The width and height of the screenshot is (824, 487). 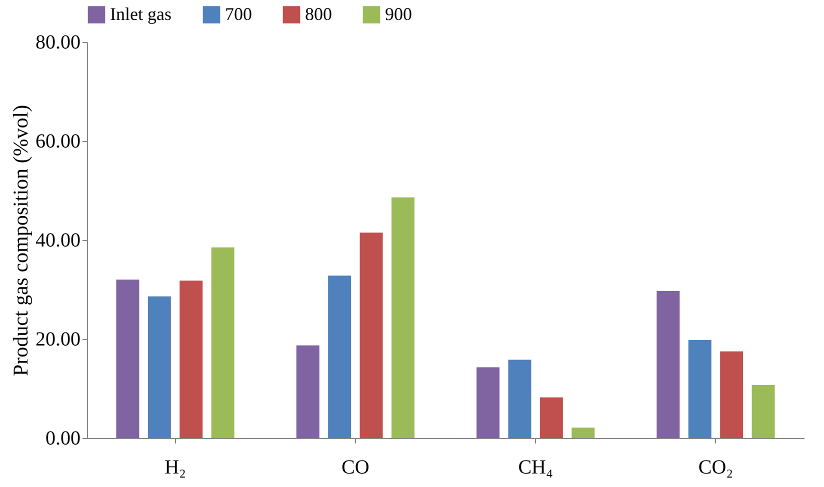 I want to click on y-tick-label: 60.00, so click(x=58, y=141).